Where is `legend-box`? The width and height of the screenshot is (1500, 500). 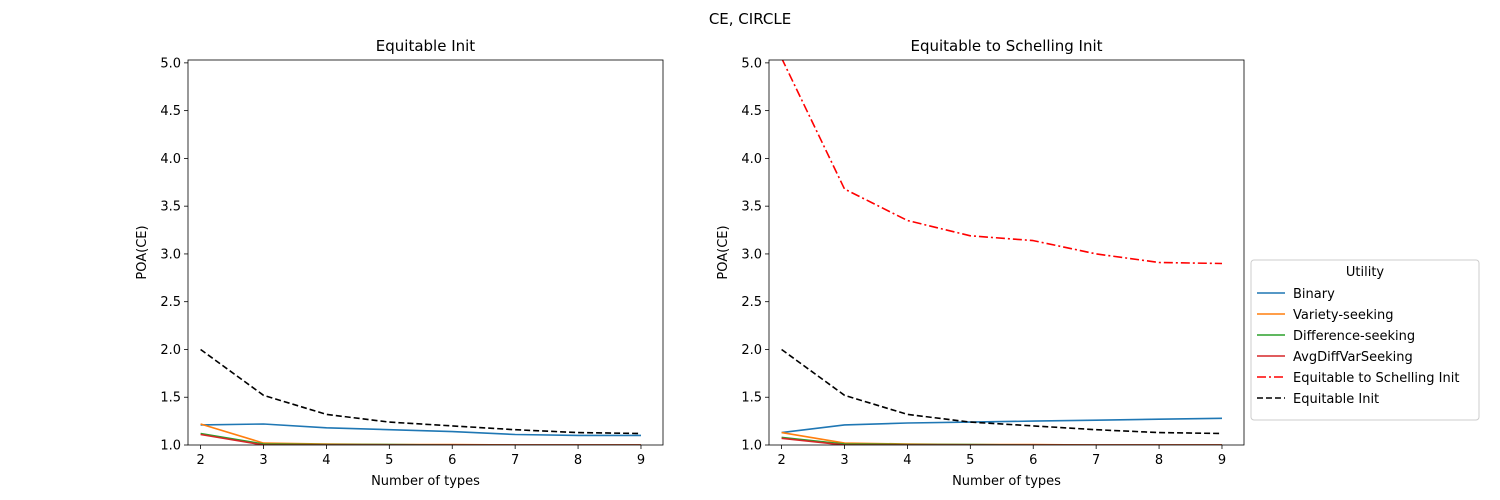 legend-box is located at coordinates (1365, 340).